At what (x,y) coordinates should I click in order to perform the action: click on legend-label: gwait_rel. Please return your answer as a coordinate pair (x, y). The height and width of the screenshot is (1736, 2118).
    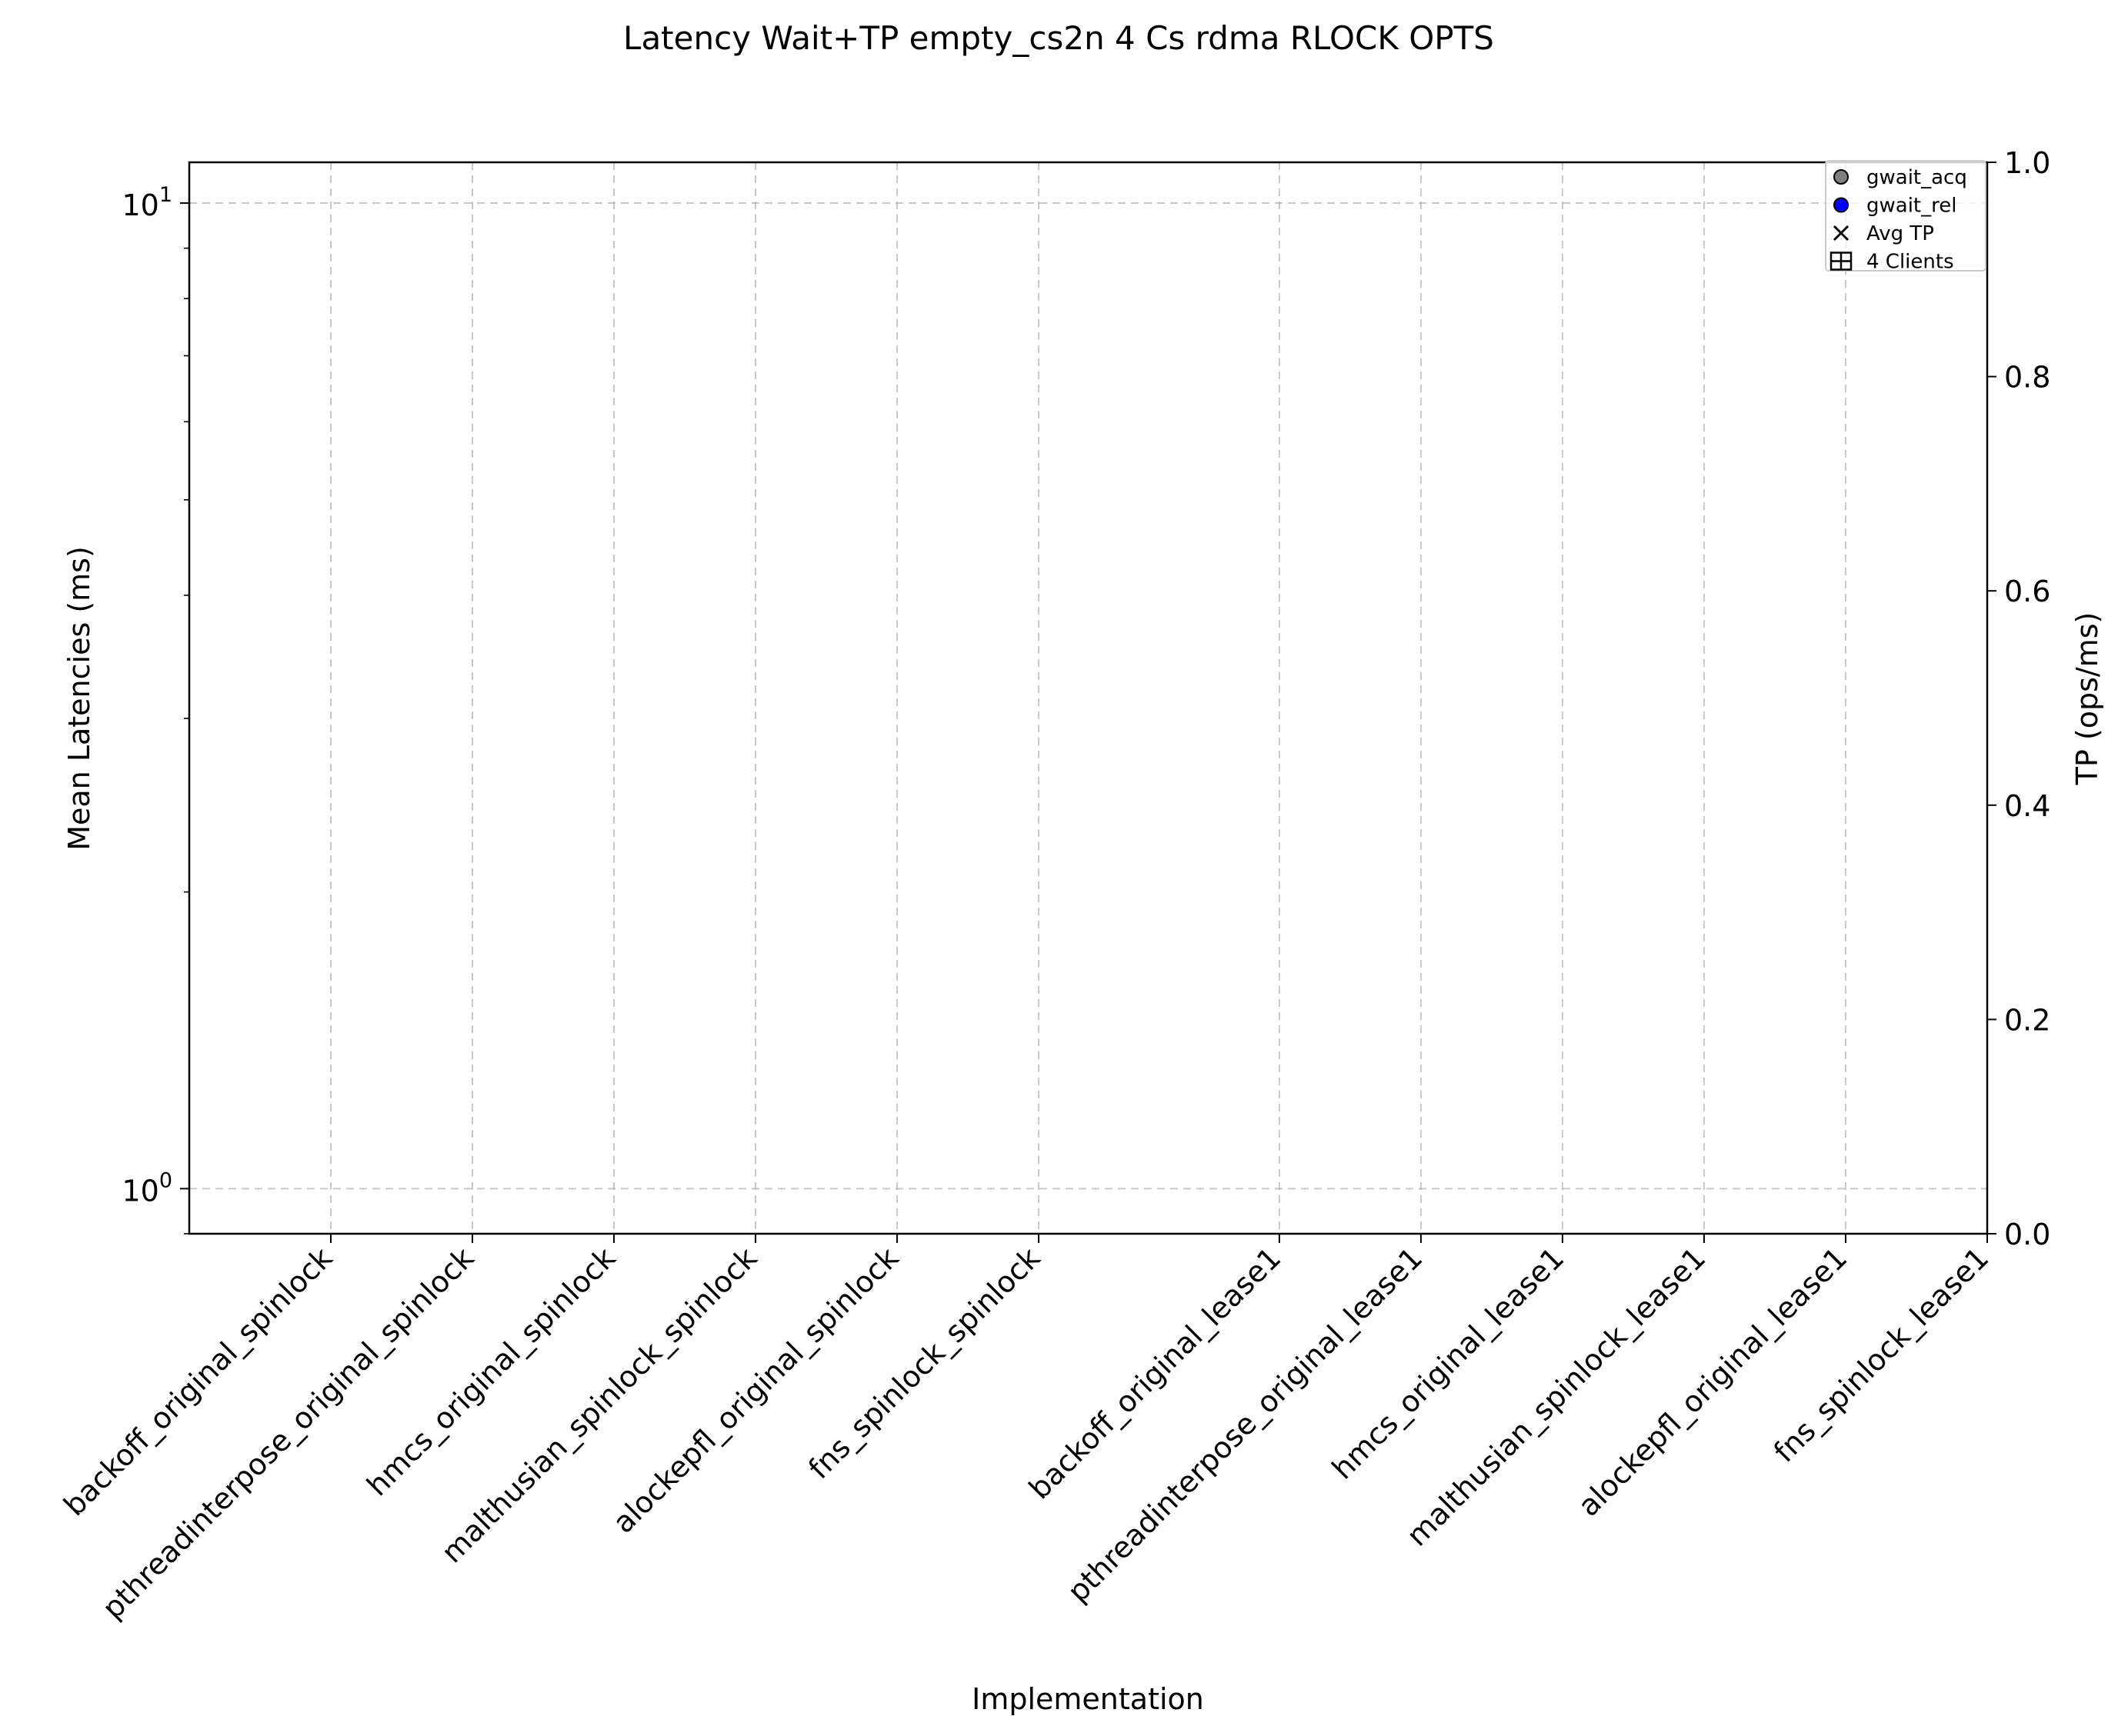
    Looking at the image, I should click on (1911, 206).